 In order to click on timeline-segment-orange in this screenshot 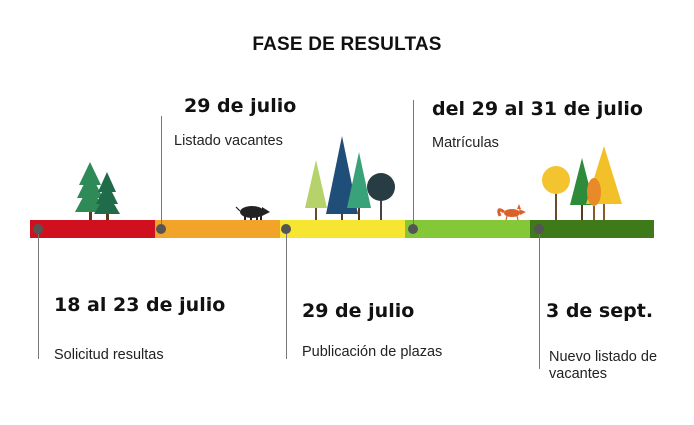, I will do `click(217, 229)`.